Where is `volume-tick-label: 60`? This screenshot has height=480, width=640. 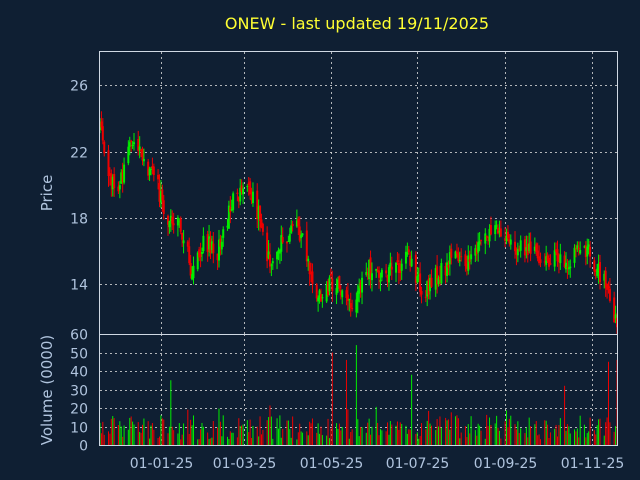 volume-tick-label: 60 is located at coordinates (79, 336).